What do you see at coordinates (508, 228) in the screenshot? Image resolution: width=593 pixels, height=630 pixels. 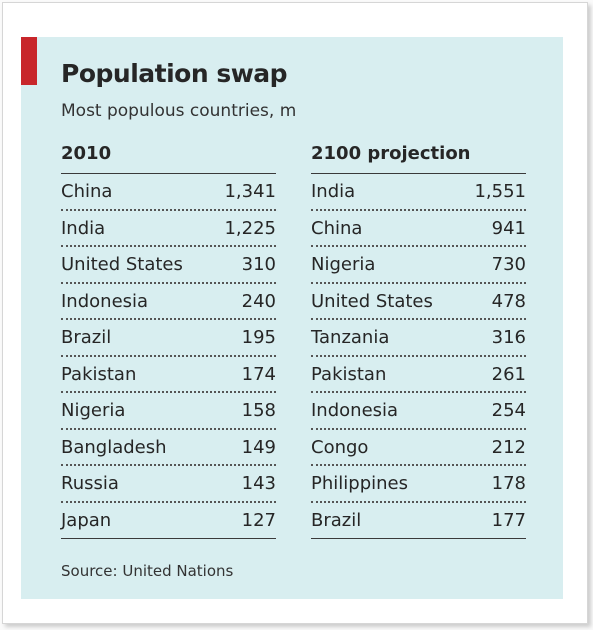 I see `population-value: 941` at bounding box center [508, 228].